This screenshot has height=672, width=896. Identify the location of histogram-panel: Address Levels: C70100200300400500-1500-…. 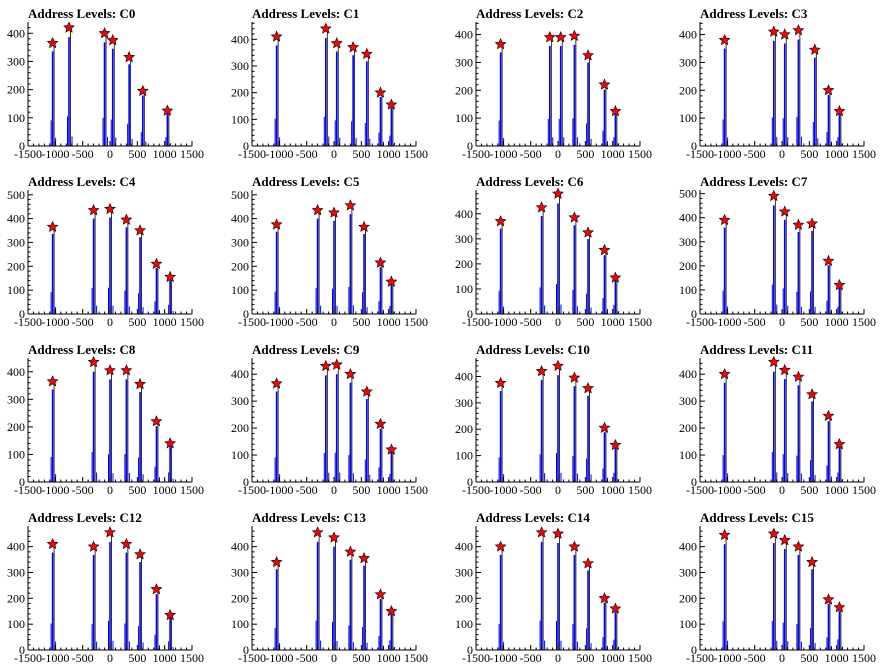
(777, 251).